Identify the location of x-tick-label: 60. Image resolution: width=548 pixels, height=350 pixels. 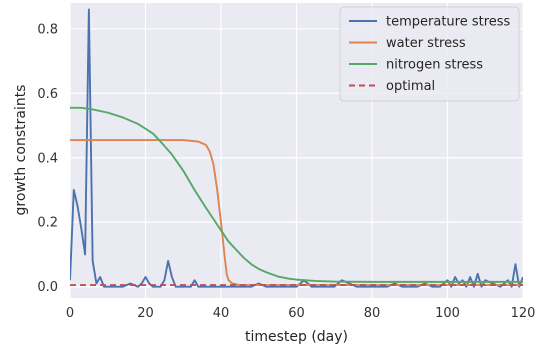
(296, 313).